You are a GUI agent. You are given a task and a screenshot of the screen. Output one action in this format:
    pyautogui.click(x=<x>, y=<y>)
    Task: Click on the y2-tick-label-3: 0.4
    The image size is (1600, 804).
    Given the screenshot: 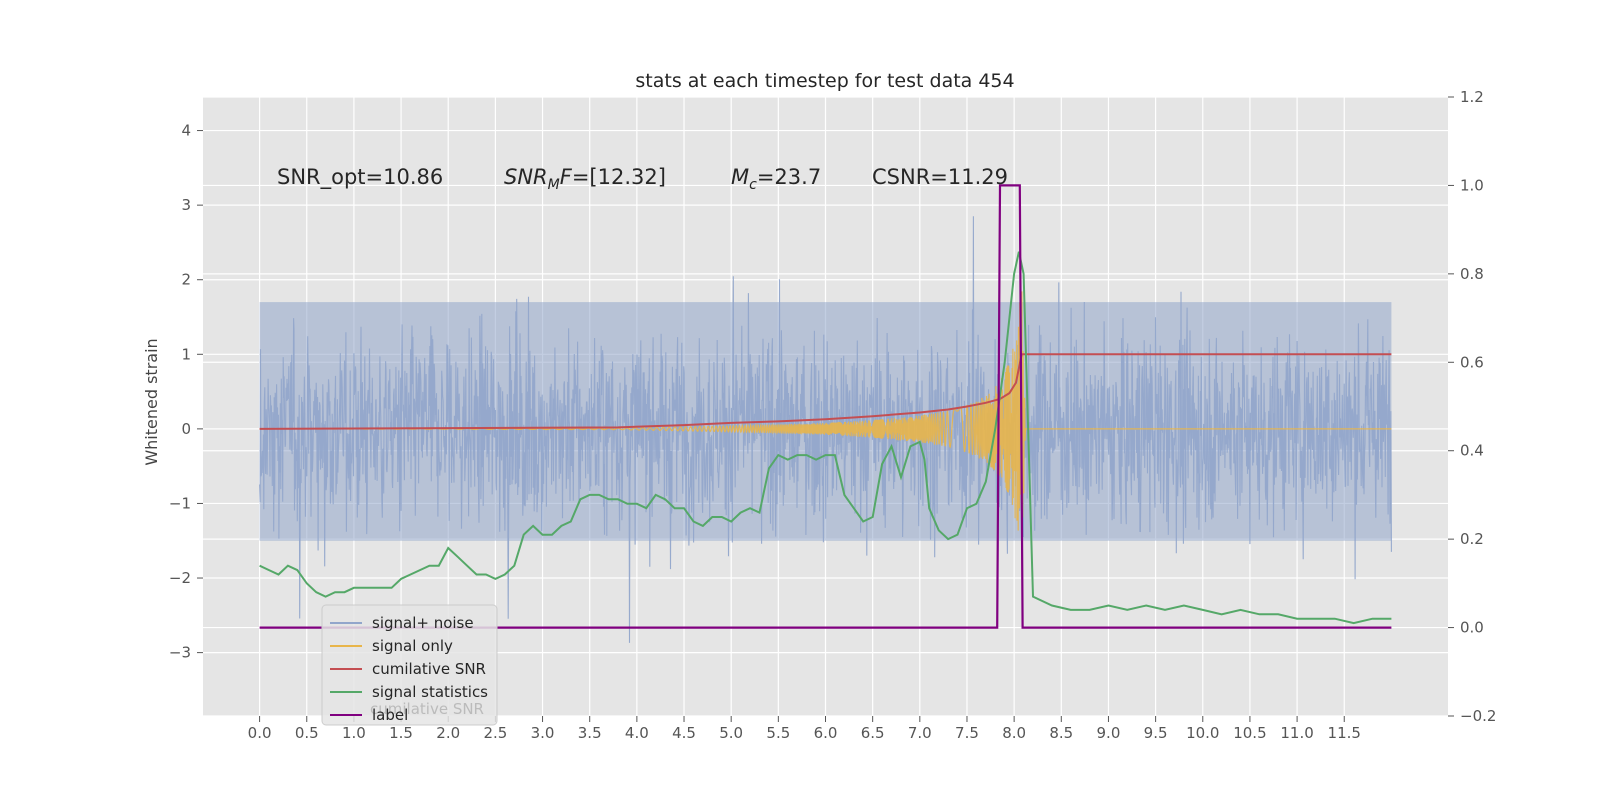 What is the action you would take?
    pyautogui.click(x=1472, y=451)
    